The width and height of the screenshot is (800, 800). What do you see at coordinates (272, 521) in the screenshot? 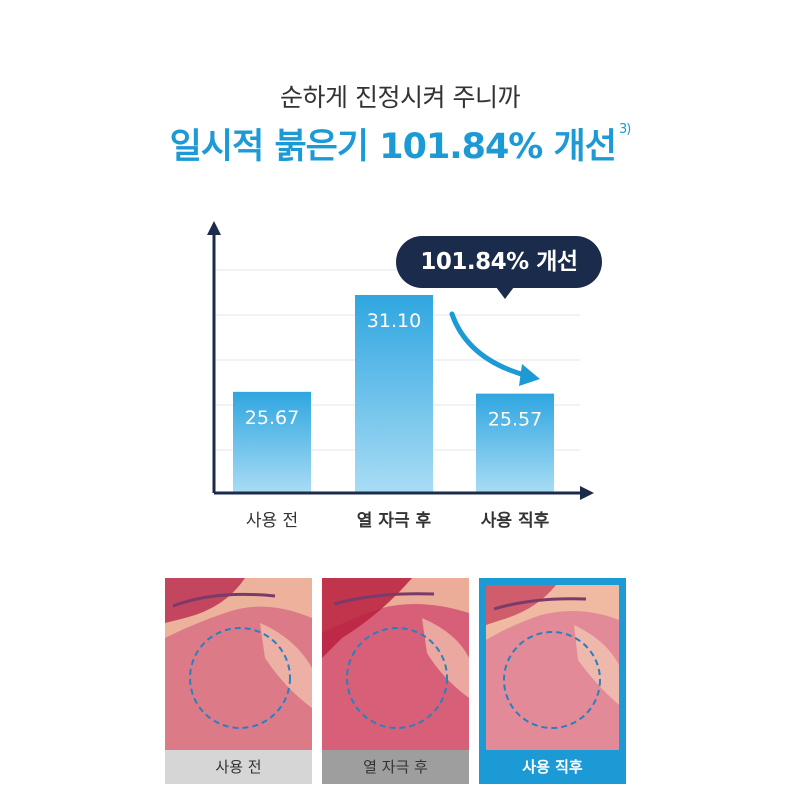
I see `category-label: 사용 전` at bounding box center [272, 521].